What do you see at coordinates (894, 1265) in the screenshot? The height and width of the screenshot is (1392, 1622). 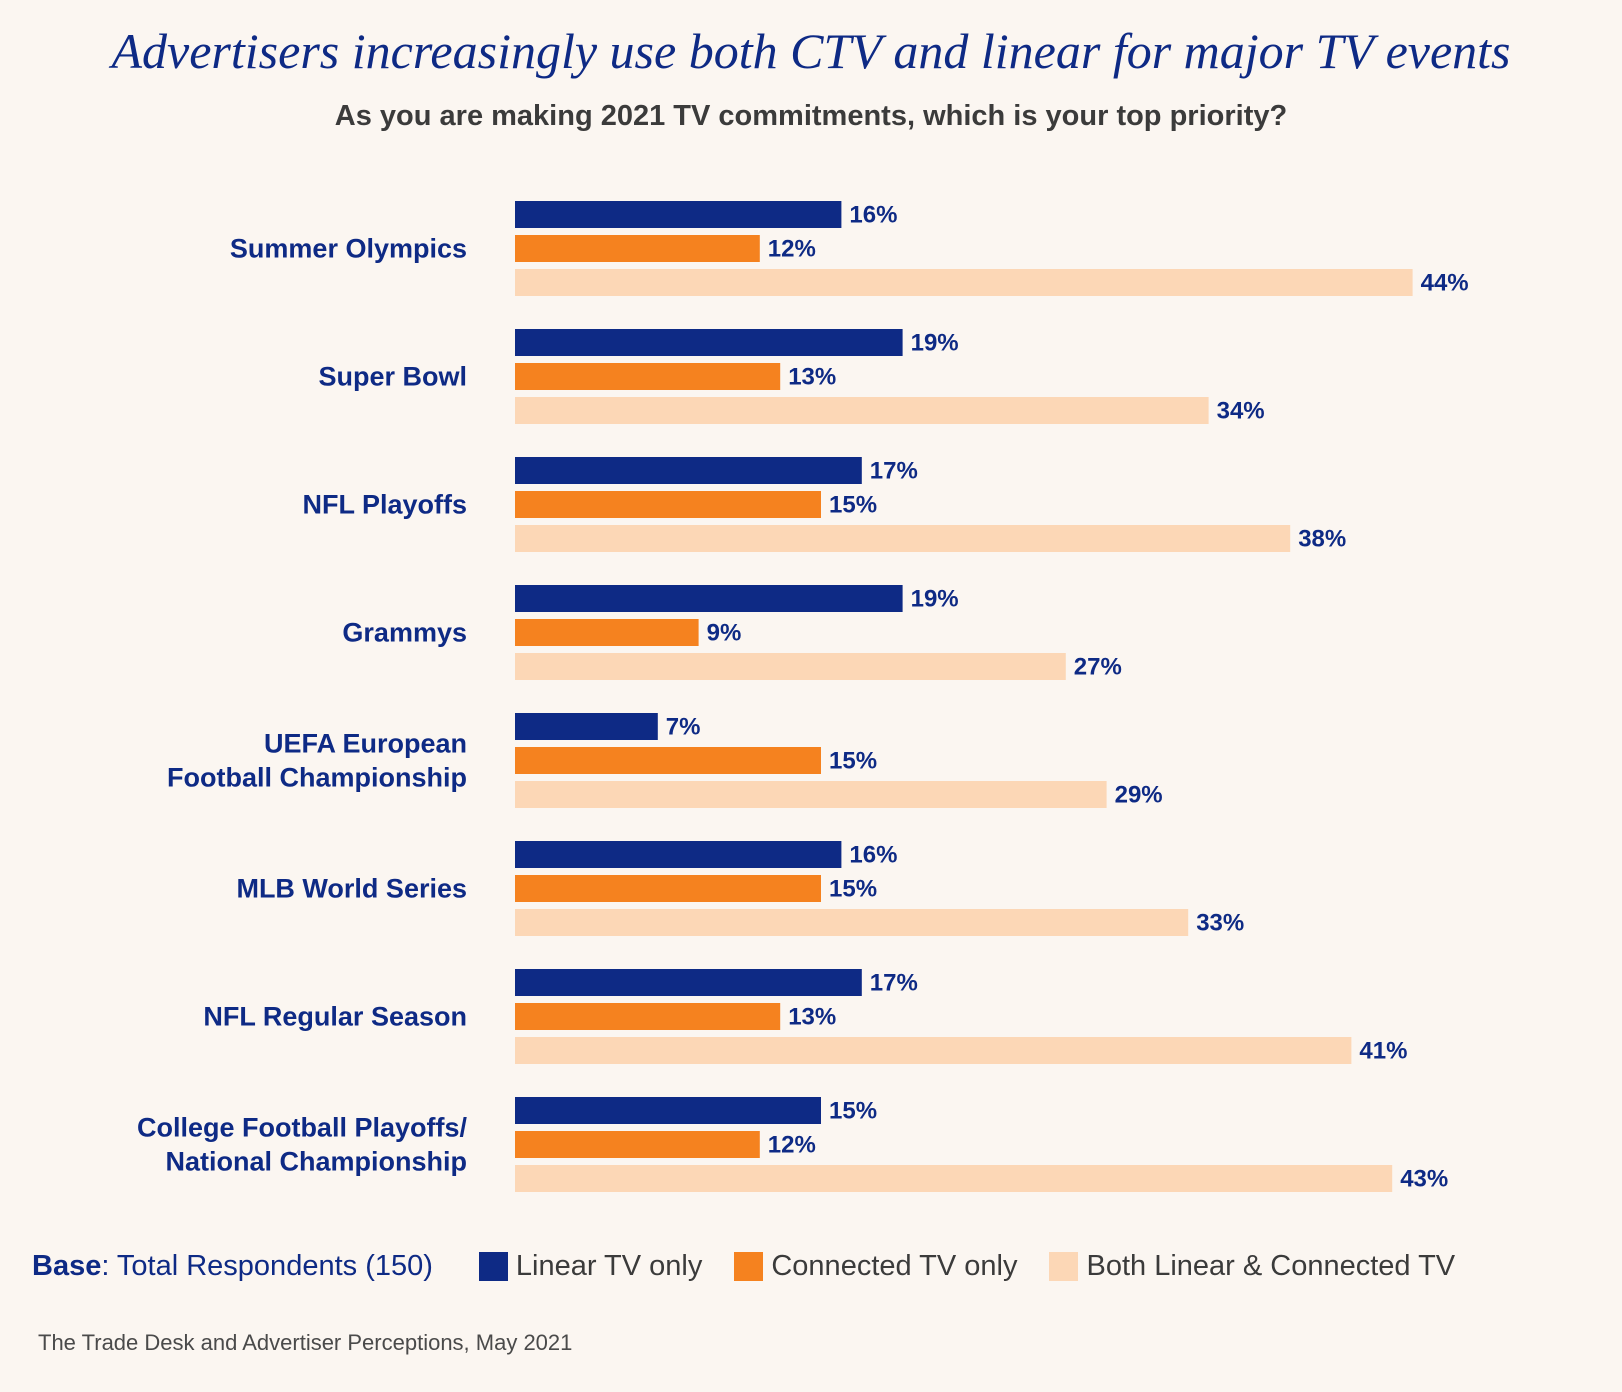 I see `legend-label-ctv: Connected TV only` at bounding box center [894, 1265].